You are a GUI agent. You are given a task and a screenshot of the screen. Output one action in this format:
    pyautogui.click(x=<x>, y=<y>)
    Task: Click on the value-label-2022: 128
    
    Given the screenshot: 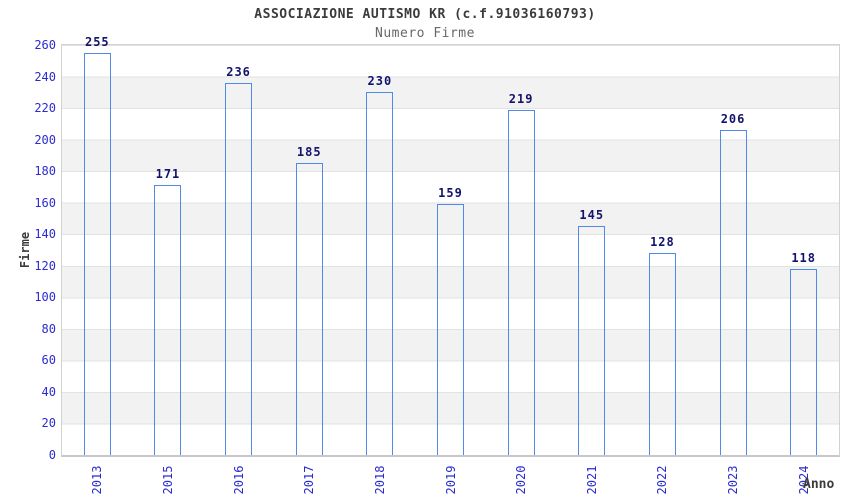 What is the action you would take?
    pyautogui.click(x=662, y=242)
    